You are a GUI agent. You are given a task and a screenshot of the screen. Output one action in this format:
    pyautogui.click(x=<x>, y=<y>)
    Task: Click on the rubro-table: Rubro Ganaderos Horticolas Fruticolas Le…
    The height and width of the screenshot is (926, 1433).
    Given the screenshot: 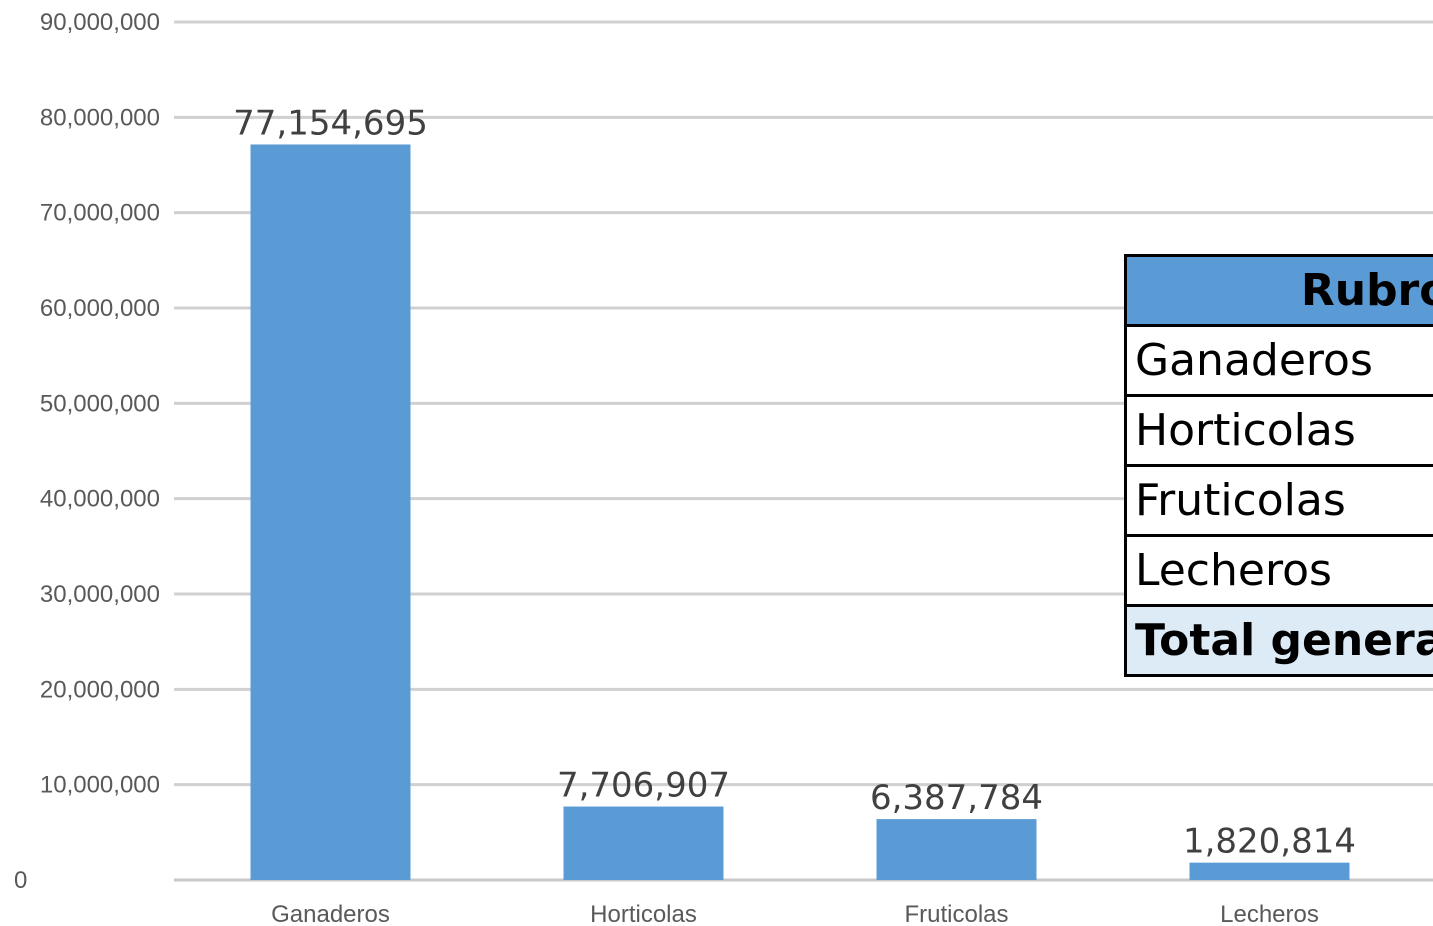 What is the action you would take?
    pyautogui.click(x=1278, y=465)
    